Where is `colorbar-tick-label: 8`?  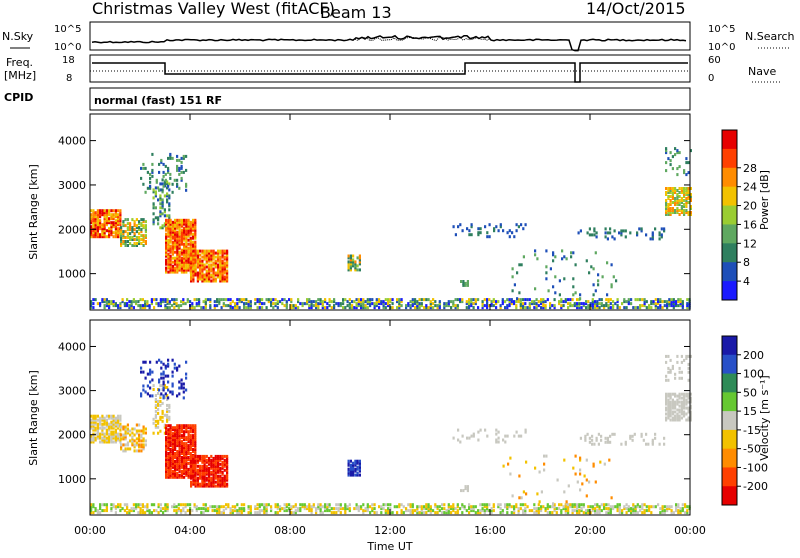 colorbar-tick-label: 8 is located at coordinates (746, 262).